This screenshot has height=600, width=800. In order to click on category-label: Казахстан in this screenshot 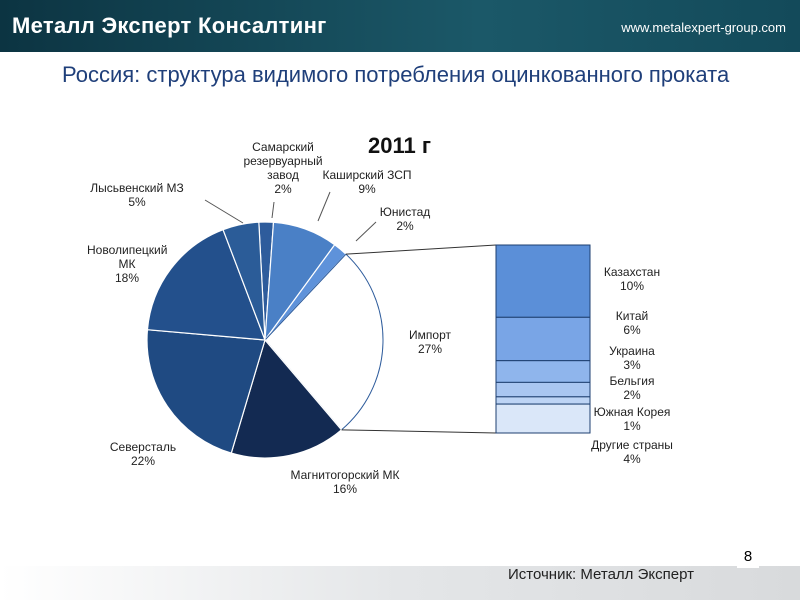, I will do `click(632, 272)`.